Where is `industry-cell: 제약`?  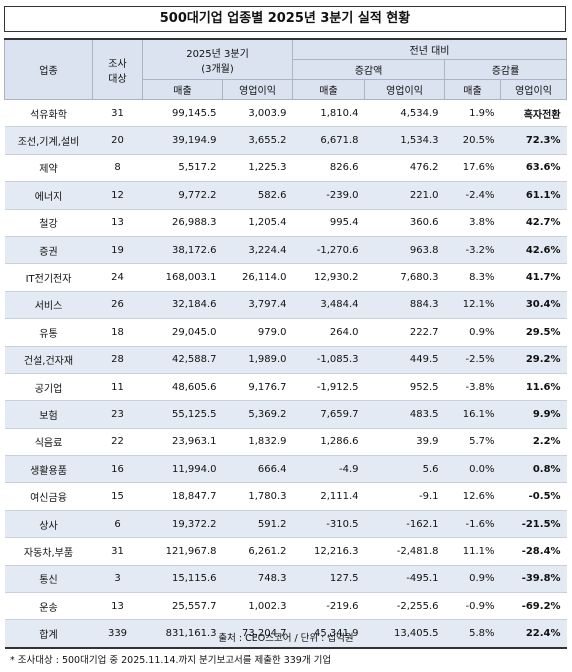 industry-cell: 제약 is located at coordinates (48, 168).